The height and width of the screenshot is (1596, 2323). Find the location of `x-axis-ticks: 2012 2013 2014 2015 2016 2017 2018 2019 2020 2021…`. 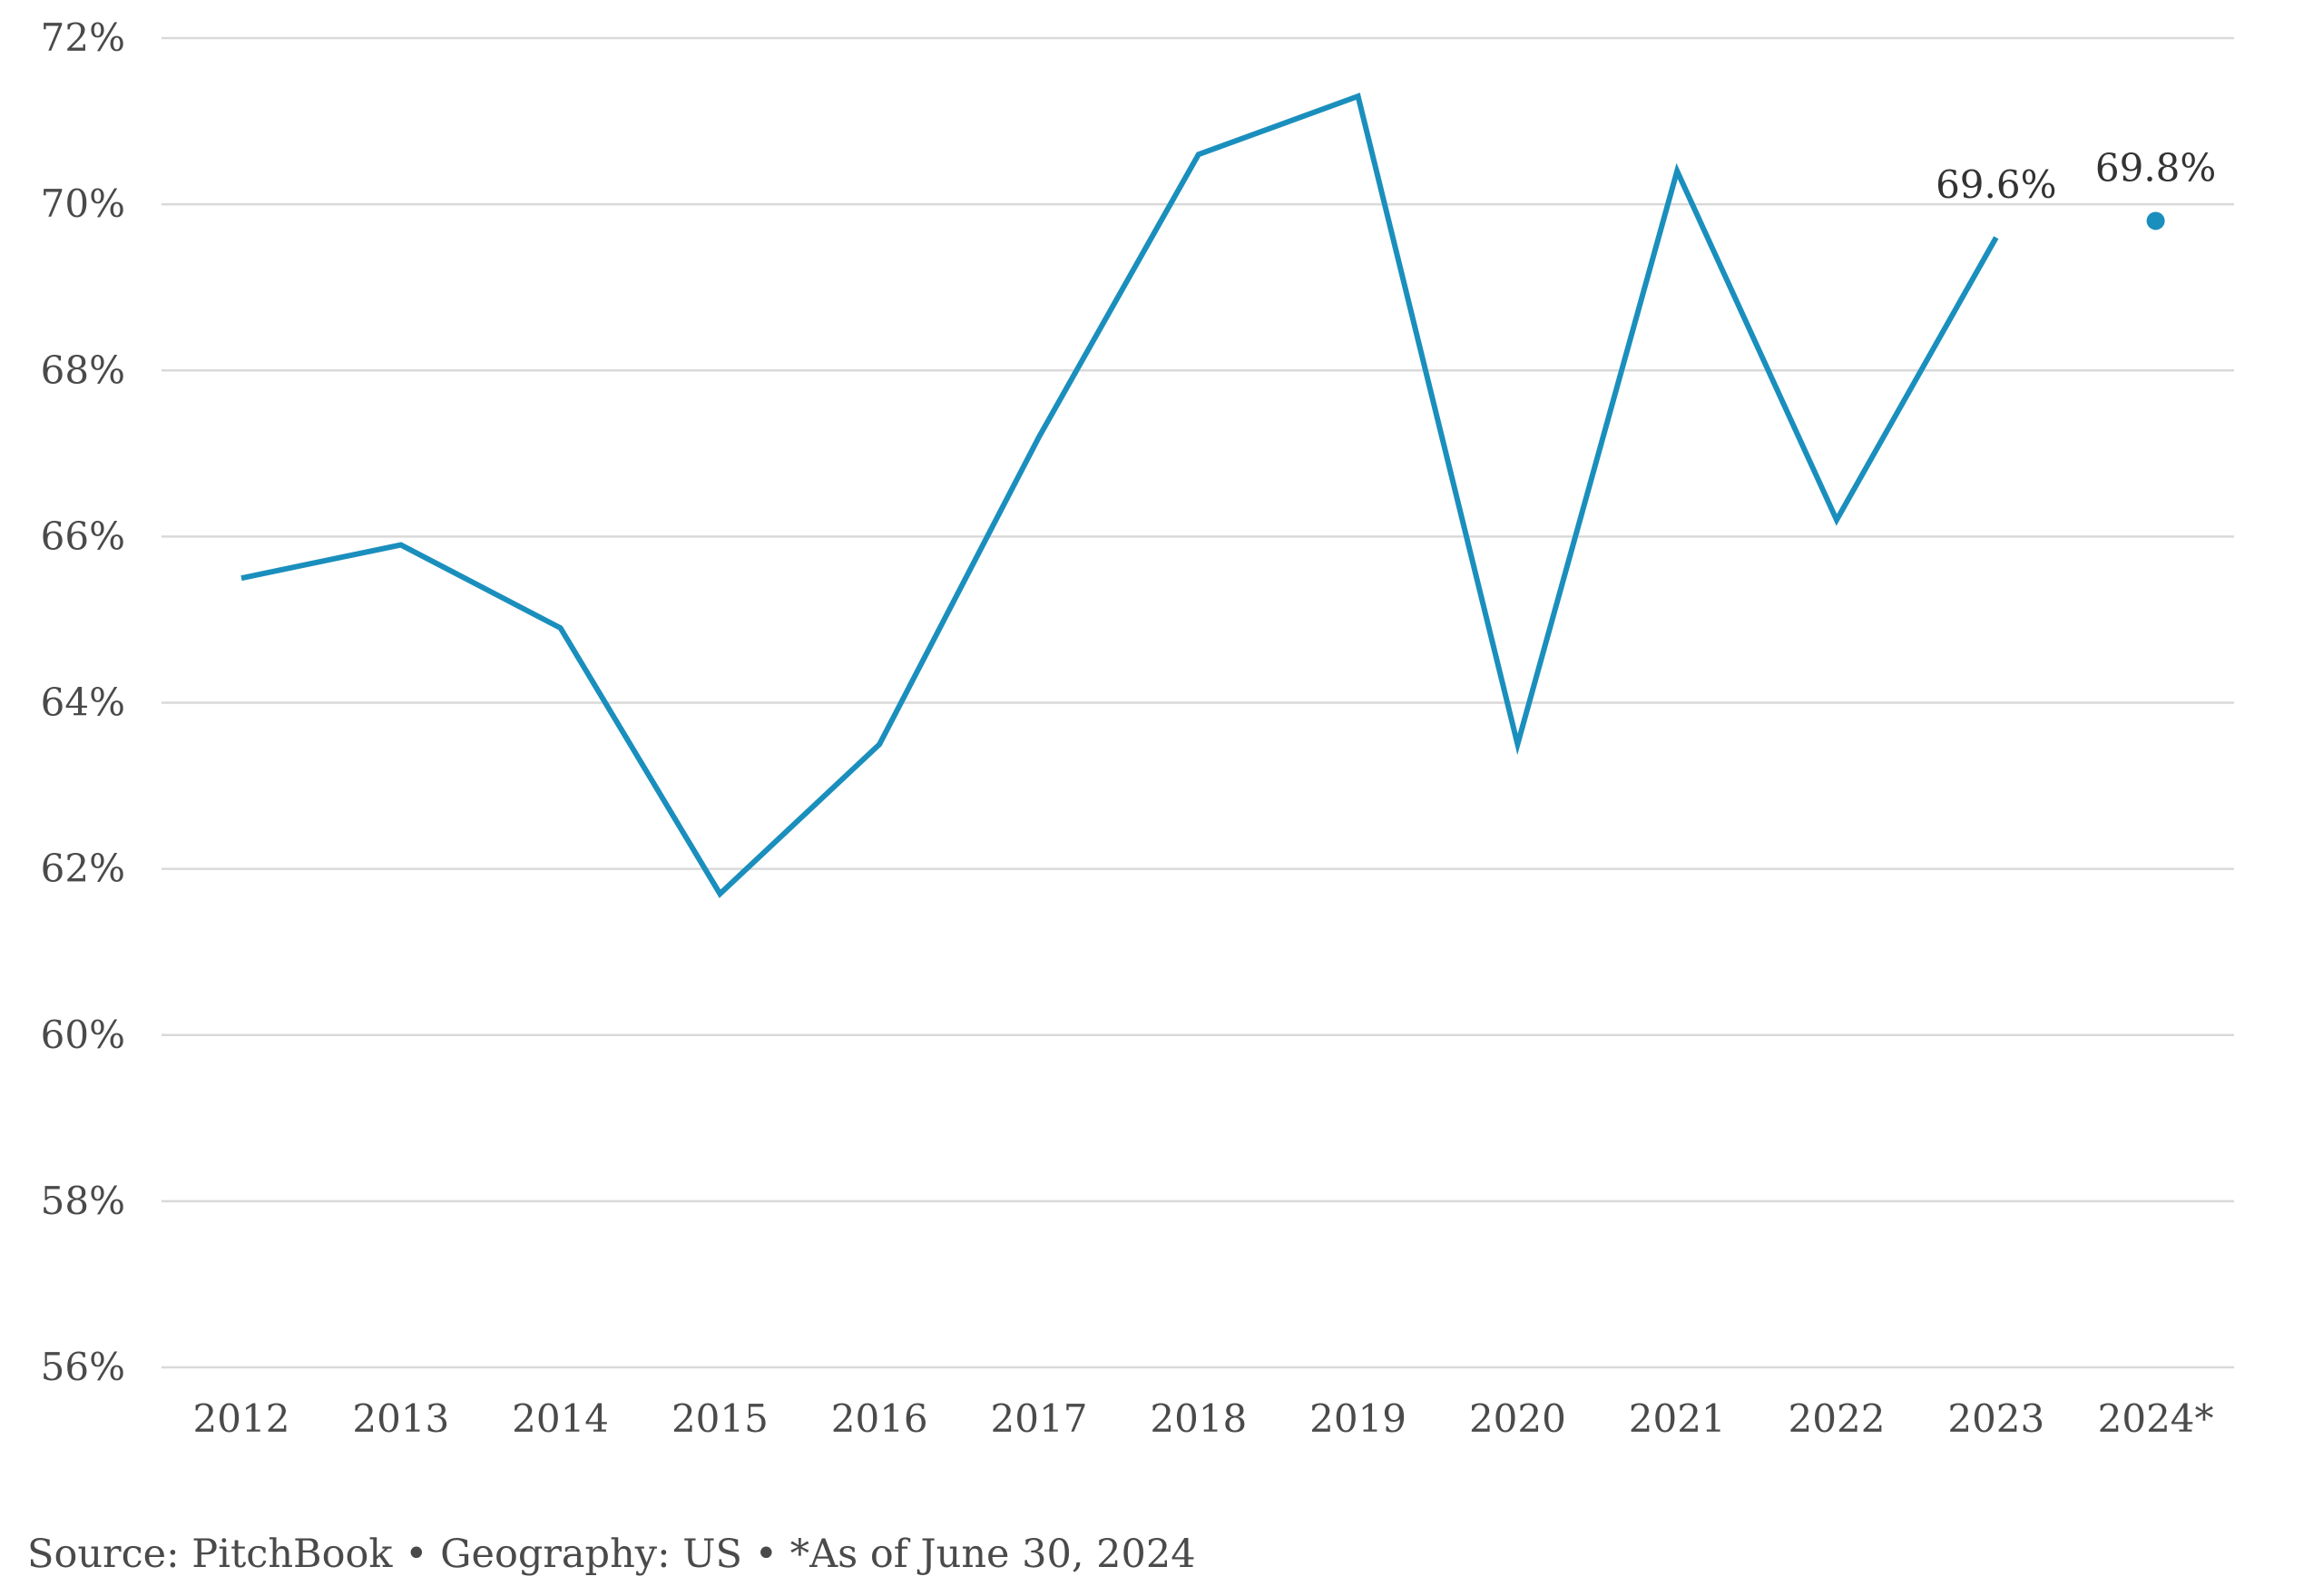

x-axis-ticks: 2012 2013 2014 2015 2016 2017 2018 2019 2020 2021… is located at coordinates (1203, 1419).